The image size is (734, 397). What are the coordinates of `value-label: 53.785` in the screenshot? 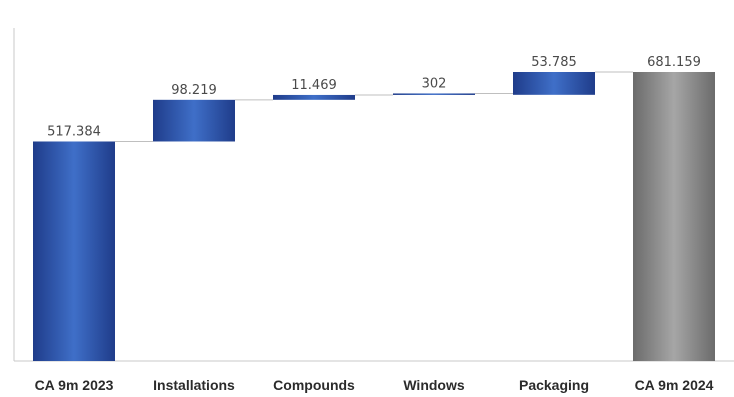 It's located at (554, 62).